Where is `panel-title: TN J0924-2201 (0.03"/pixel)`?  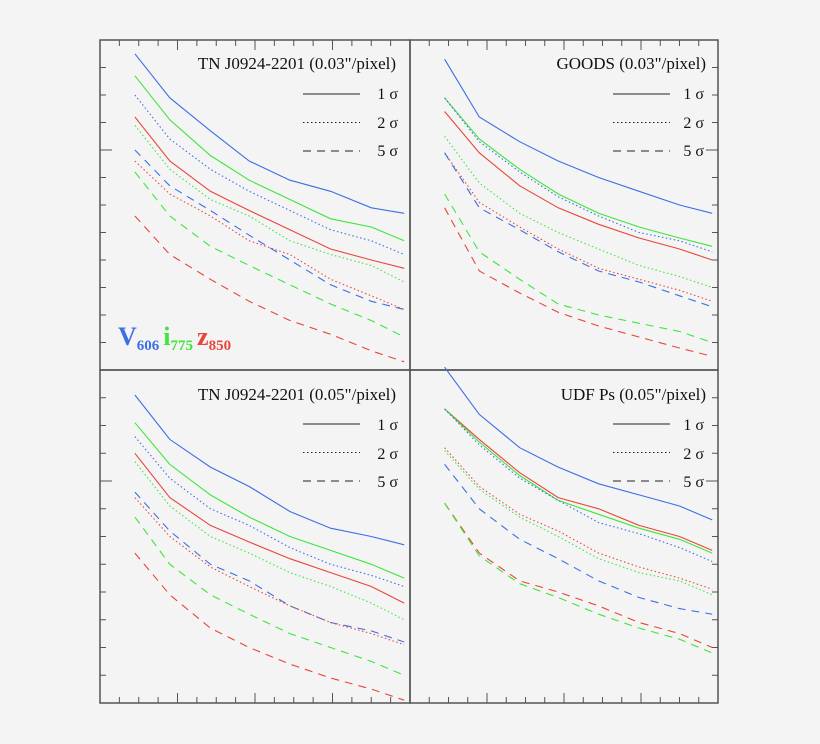 panel-title: TN J0924-2201 (0.03"/pixel) is located at coordinates (297, 63).